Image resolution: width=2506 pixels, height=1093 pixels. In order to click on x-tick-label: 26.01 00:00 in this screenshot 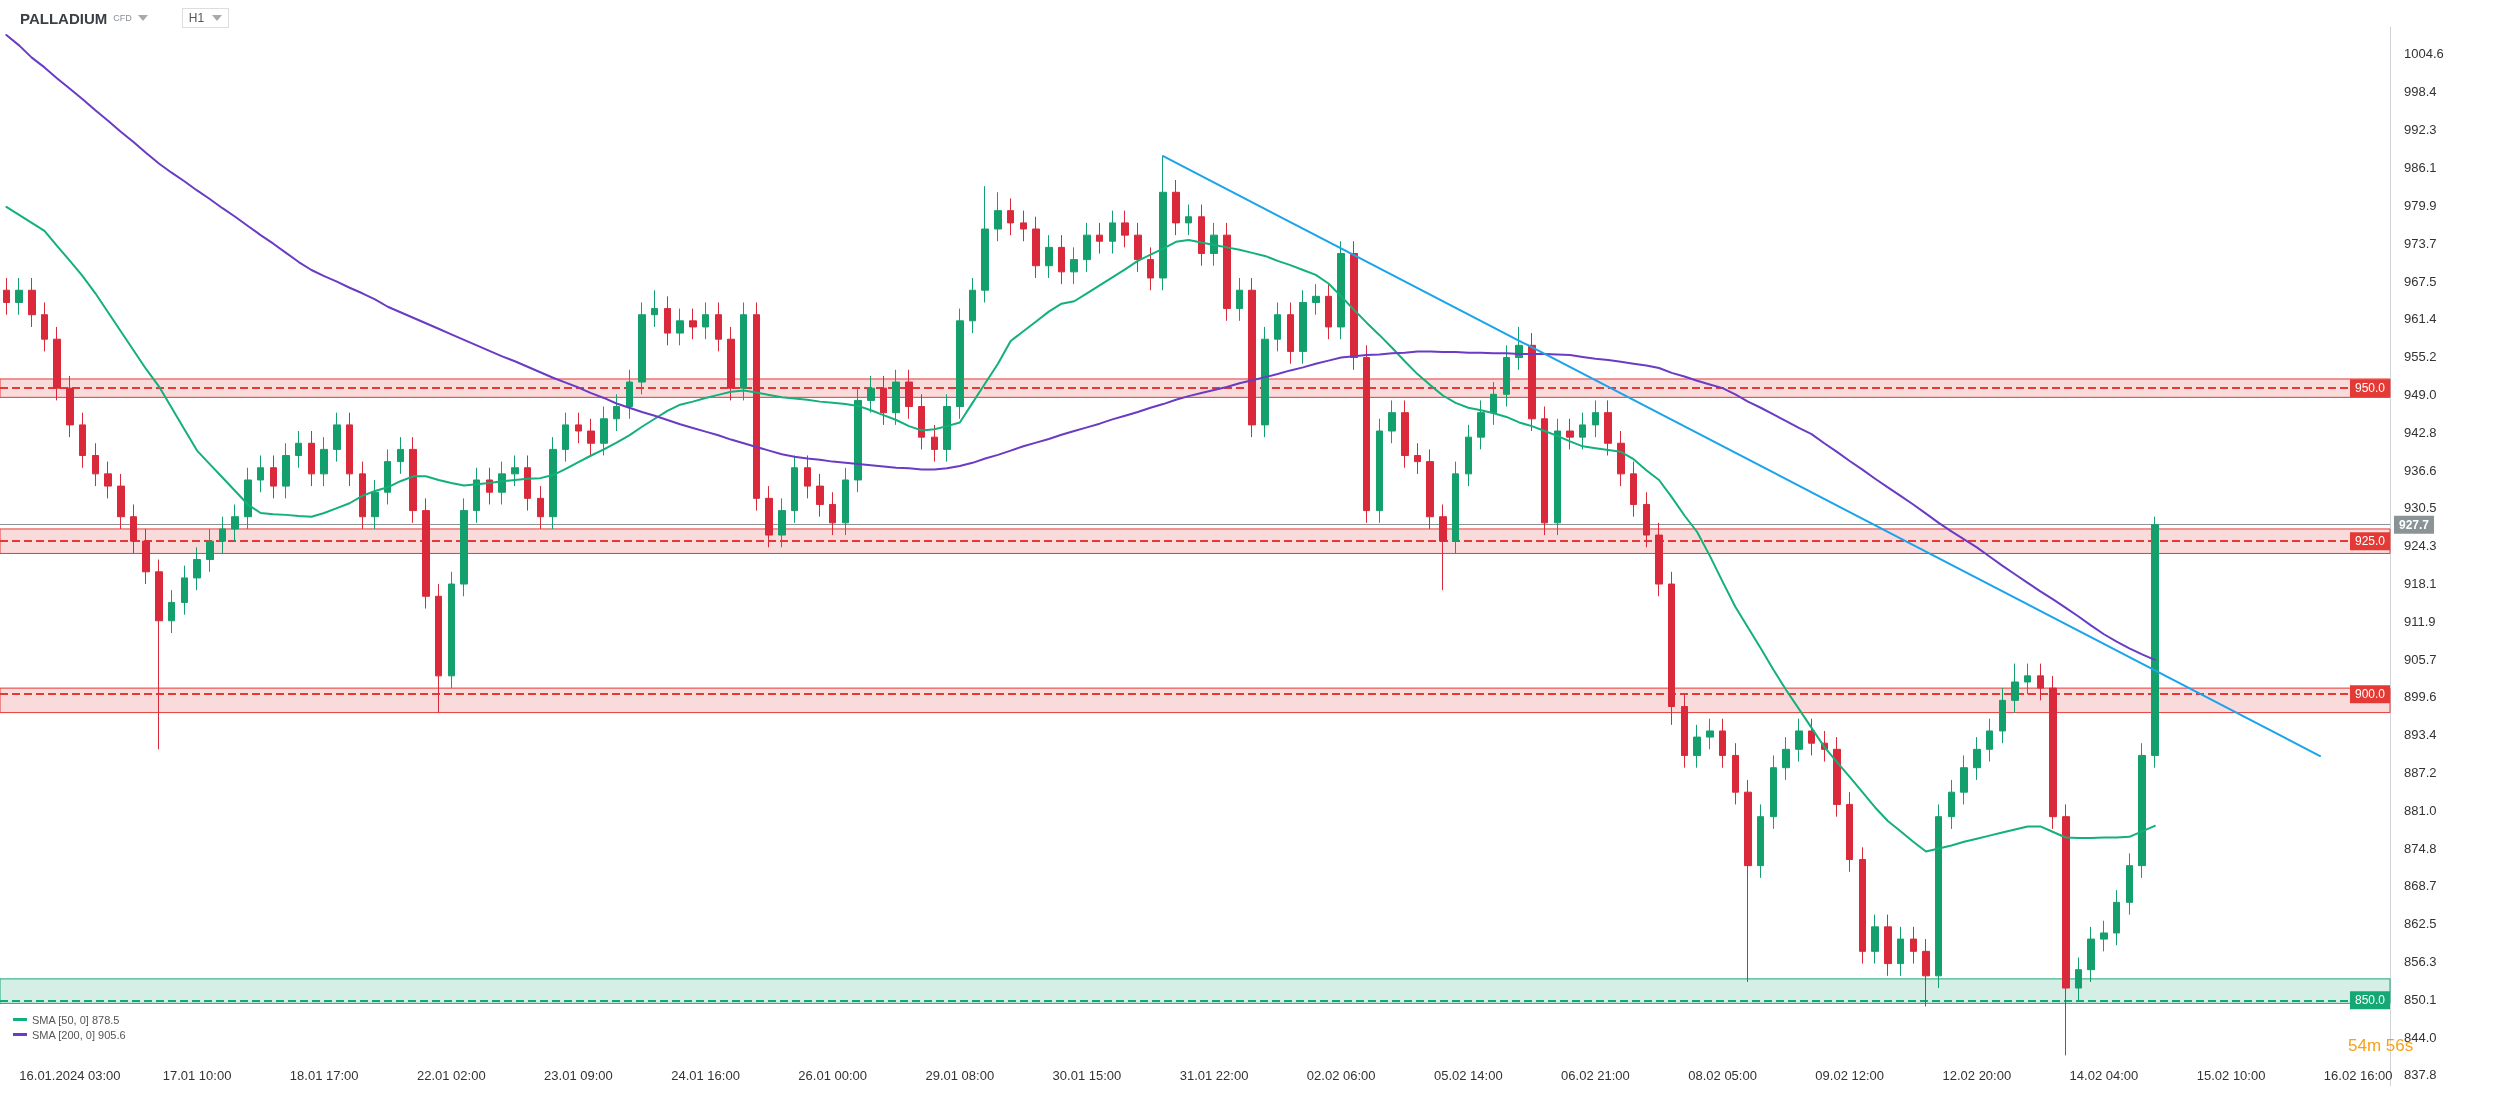, I will do `click(833, 1075)`.